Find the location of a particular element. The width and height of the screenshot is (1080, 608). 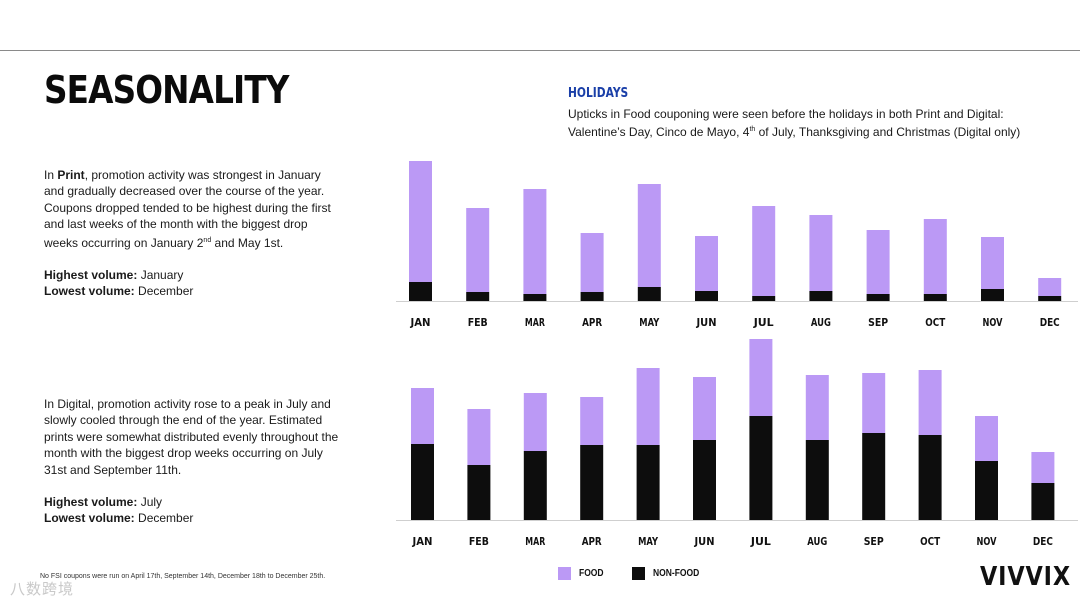

print-lowest-label: Lowest volume: is located at coordinates (89, 291).